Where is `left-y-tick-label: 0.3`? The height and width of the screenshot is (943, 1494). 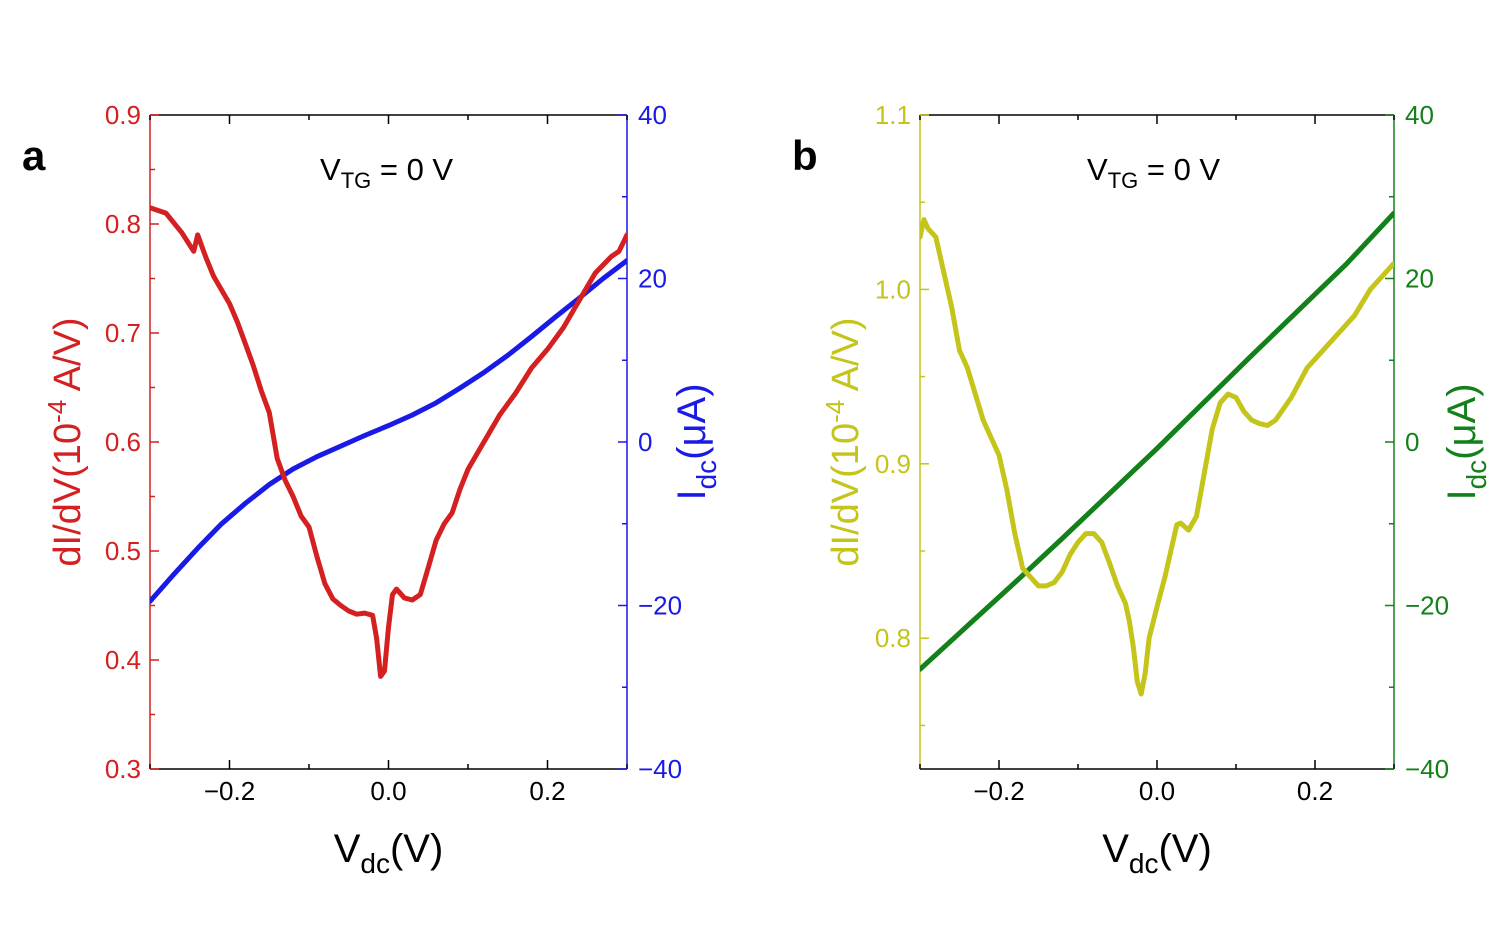 left-y-tick-label: 0.3 is located at coordinates (123, 769).